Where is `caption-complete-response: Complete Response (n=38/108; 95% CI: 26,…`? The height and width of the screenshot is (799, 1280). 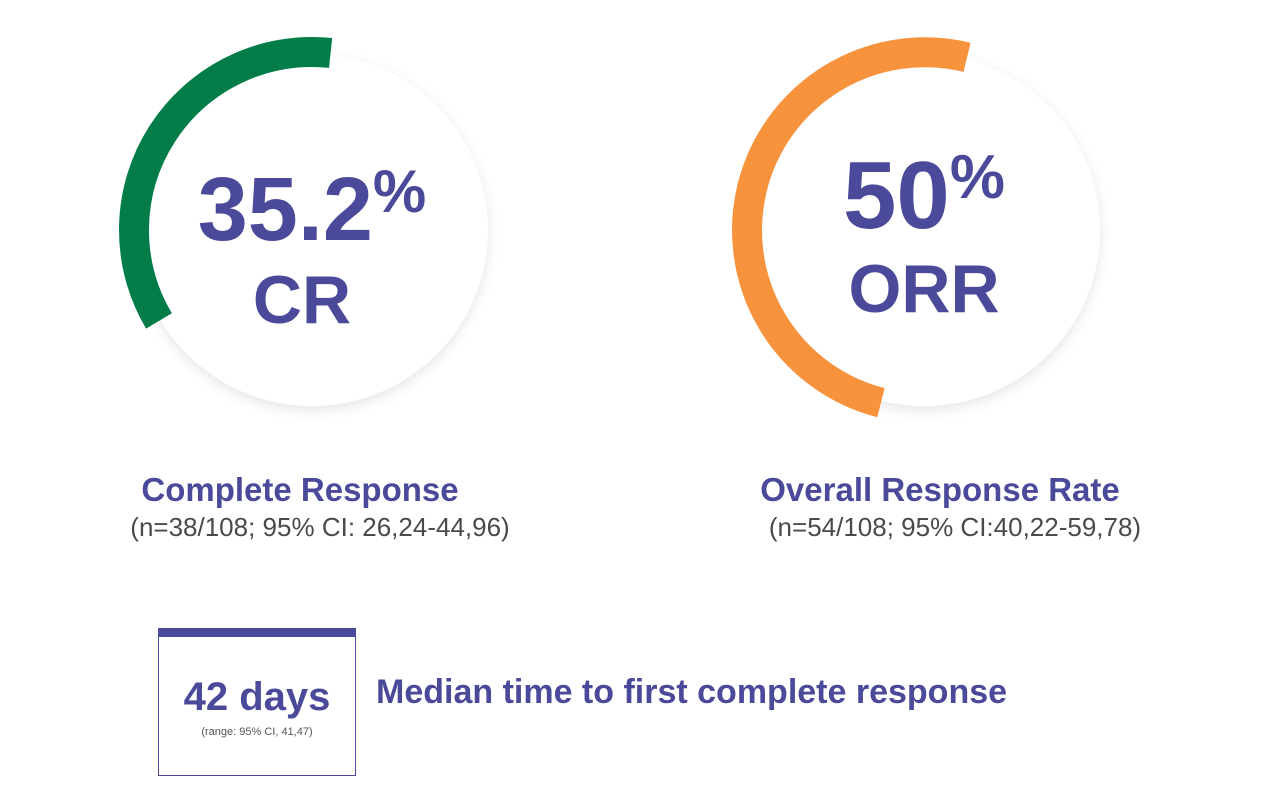 caption-complete-response: Complete Response (n=38/108; 95% CI: 26,… is located at coordinates (330, 507).